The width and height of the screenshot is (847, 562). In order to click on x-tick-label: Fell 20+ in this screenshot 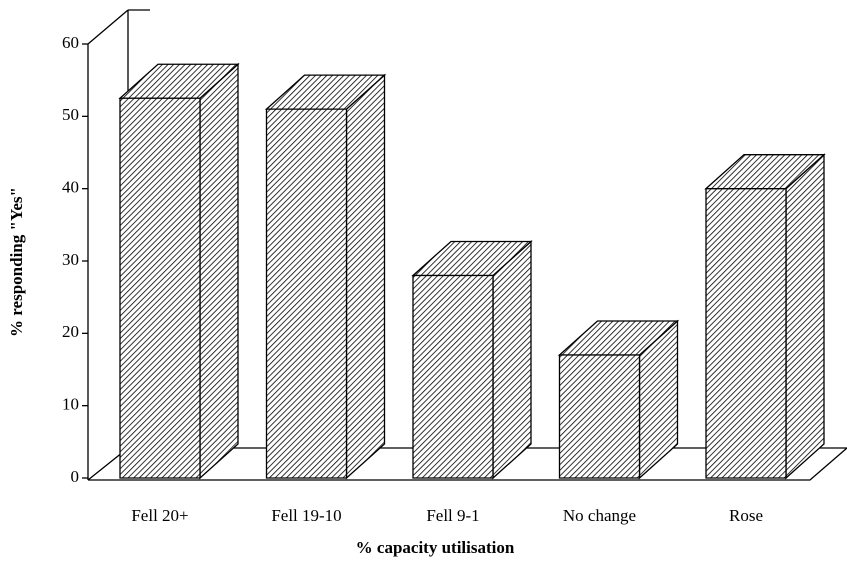, I will do `click(159, 515)`.